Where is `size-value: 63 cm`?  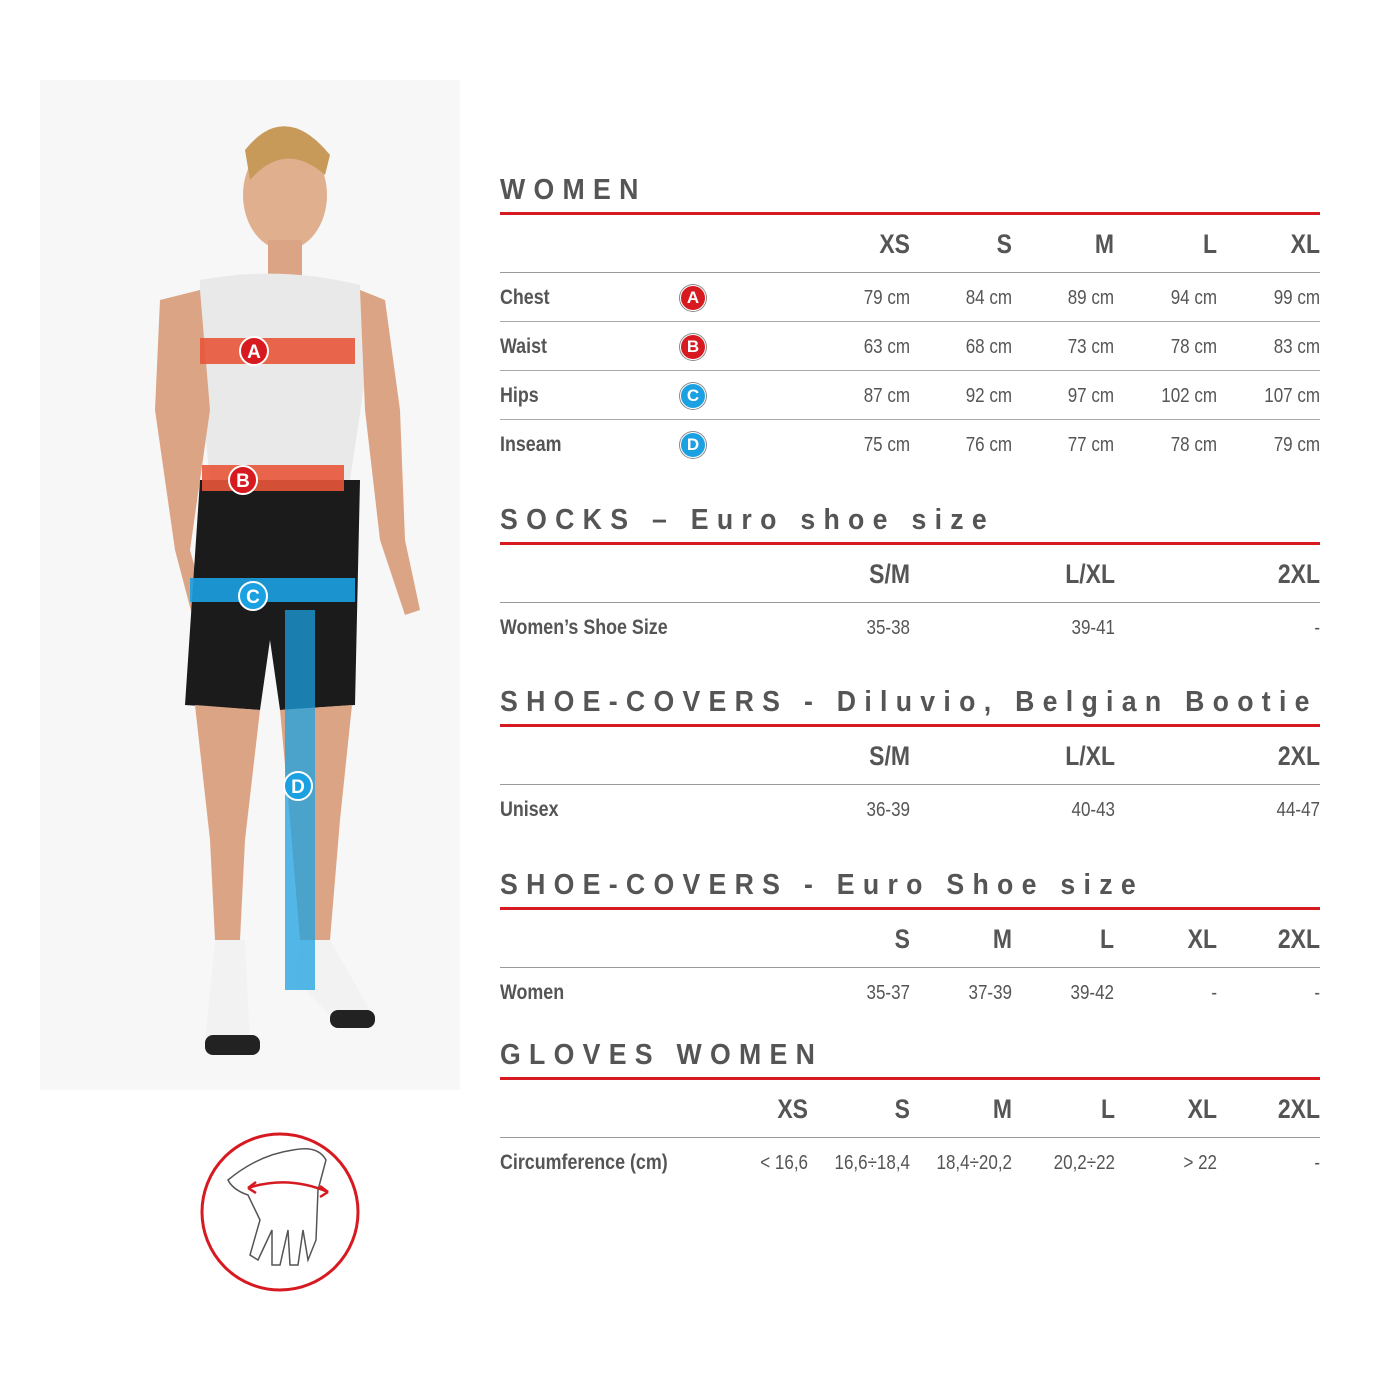
size-value: 63 cm is located at coordinates (886, 347).